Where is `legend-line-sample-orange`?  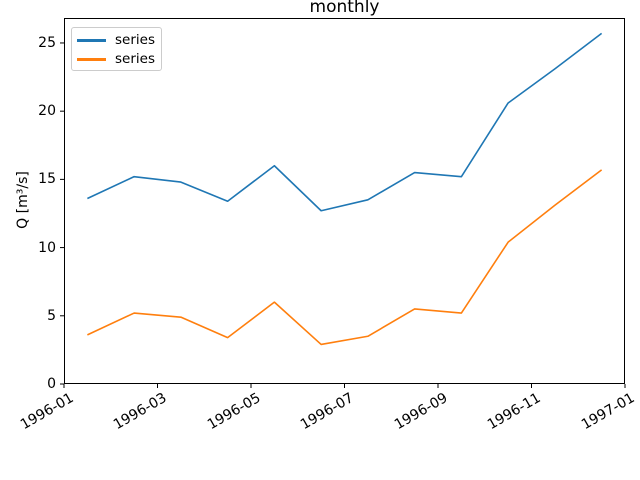
legend-line-sample-orange is located at coordinates (91, 59).